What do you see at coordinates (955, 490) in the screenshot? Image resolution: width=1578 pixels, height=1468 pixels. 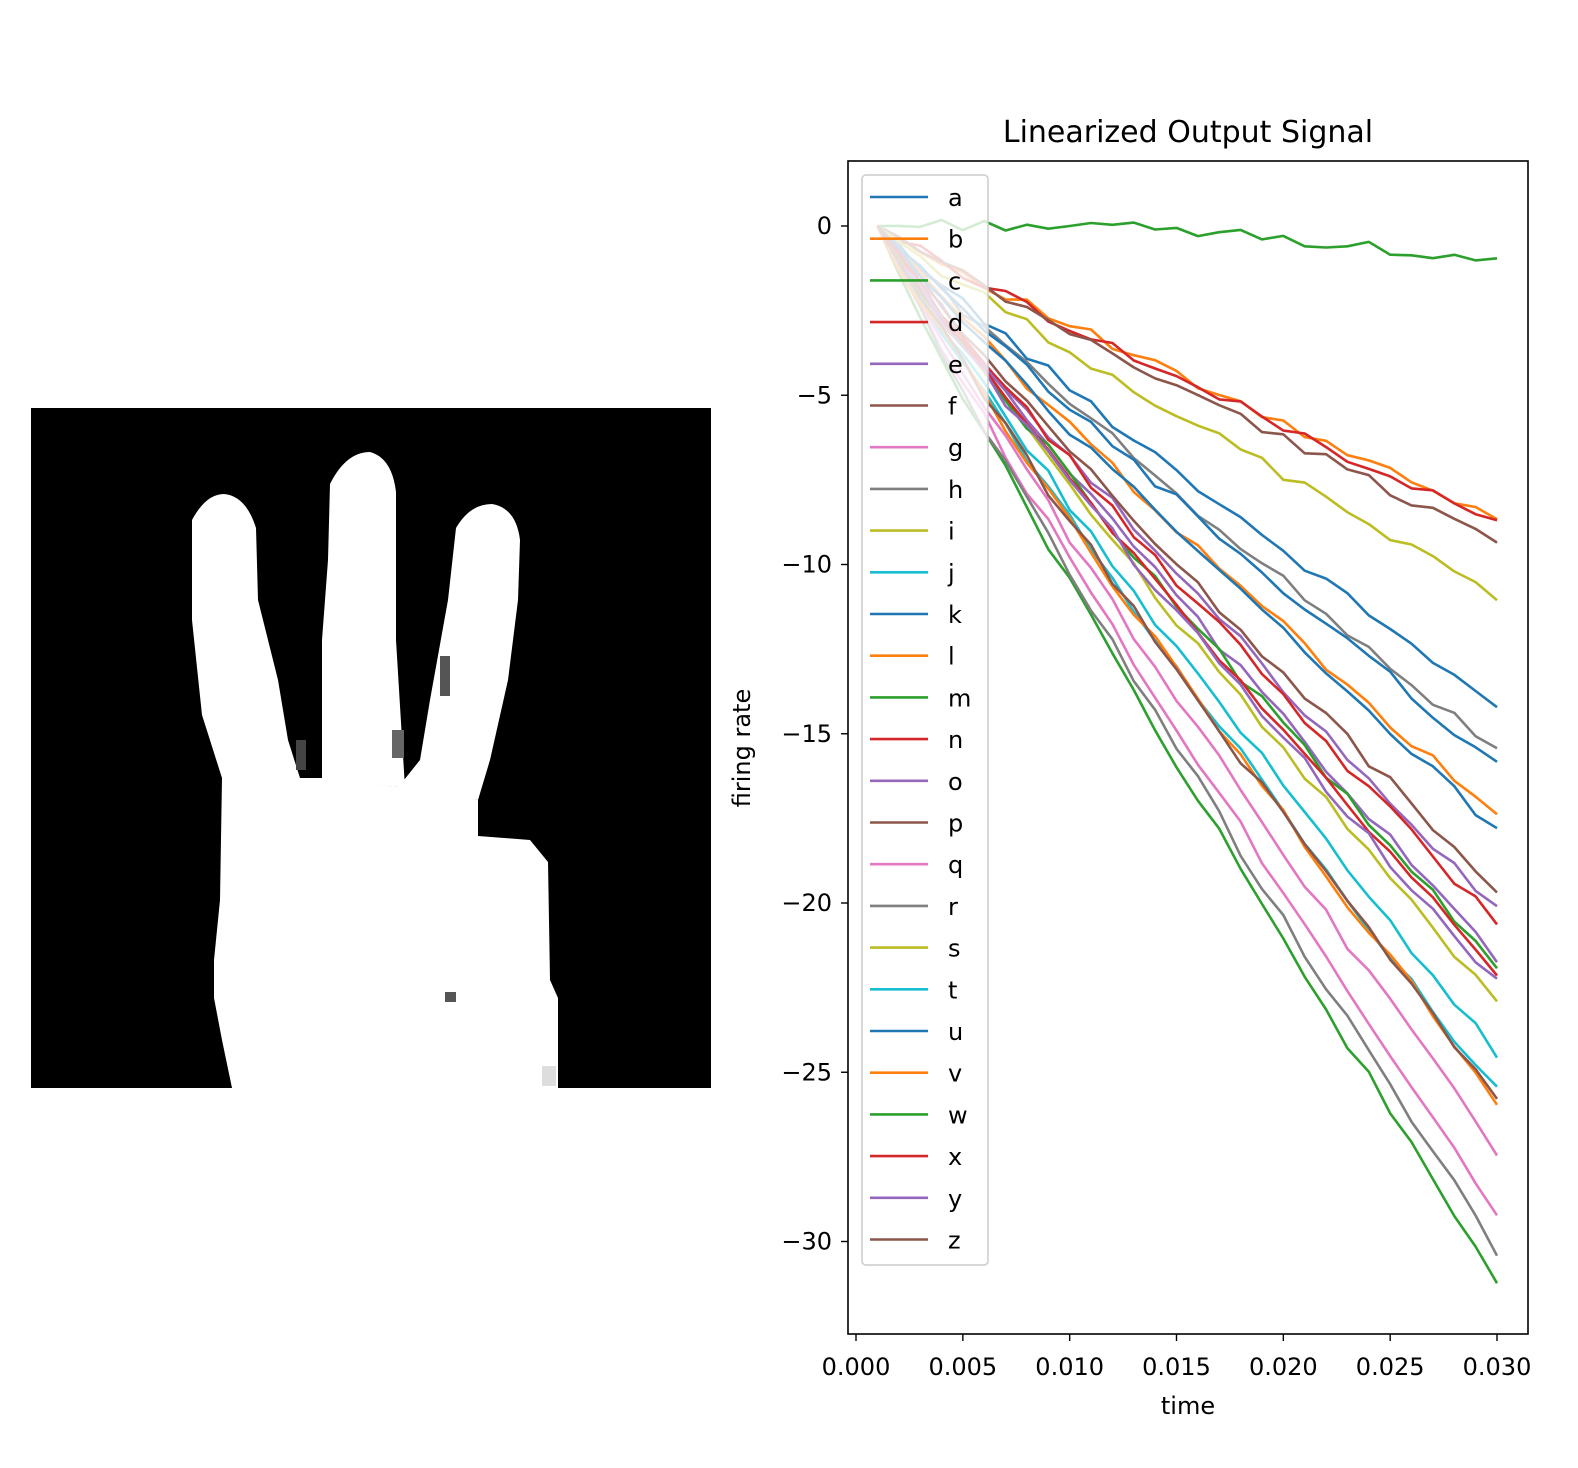 I see `legend-label-h: h` at bounding box center [955, 490].